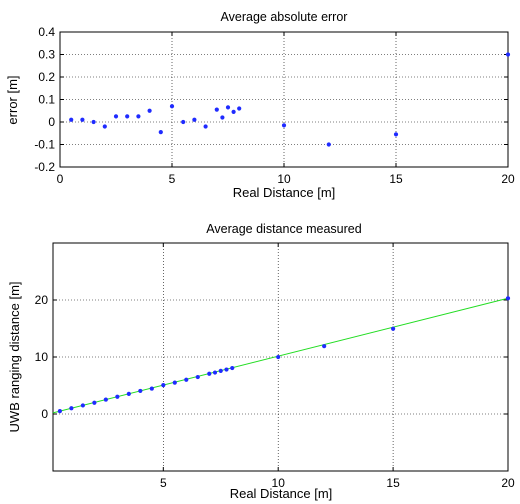 The height and width of the screenshot is (504, 520). Describe the element at coordinates (281, 493) in the screenshot. I see `distance-chart-xlabel: Real Distance [m]` at that location.